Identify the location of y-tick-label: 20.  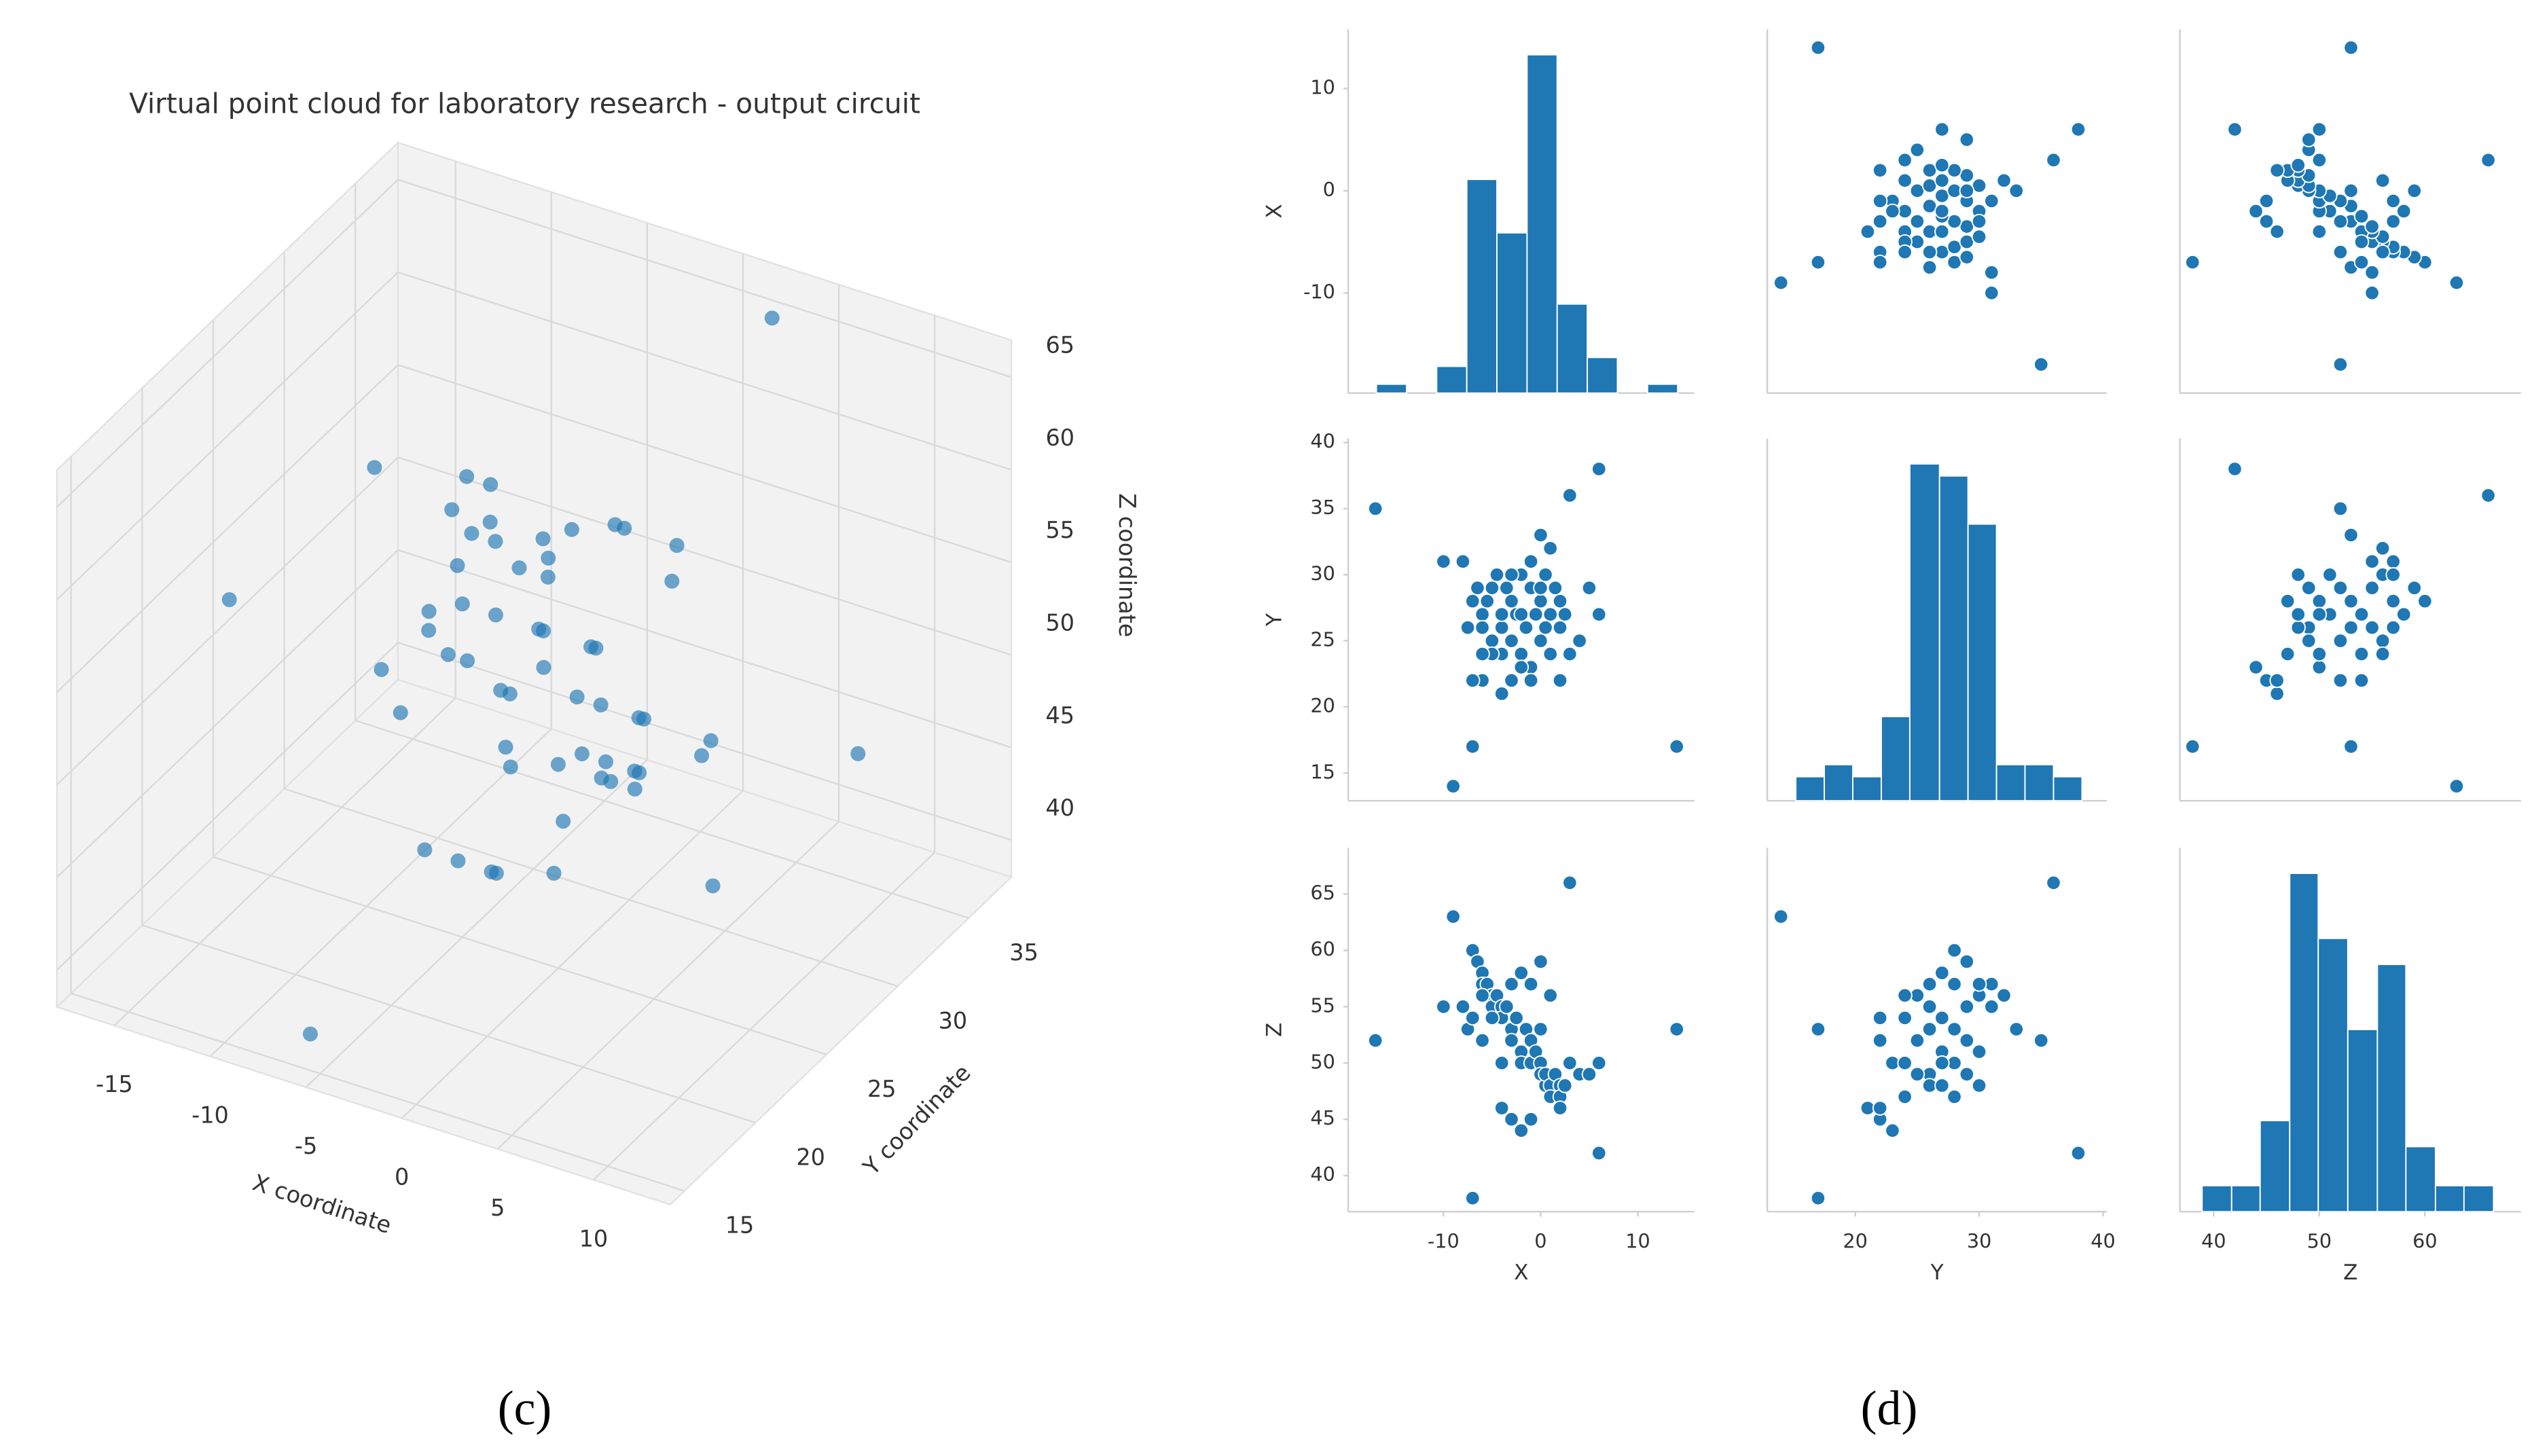
(1322, 705).